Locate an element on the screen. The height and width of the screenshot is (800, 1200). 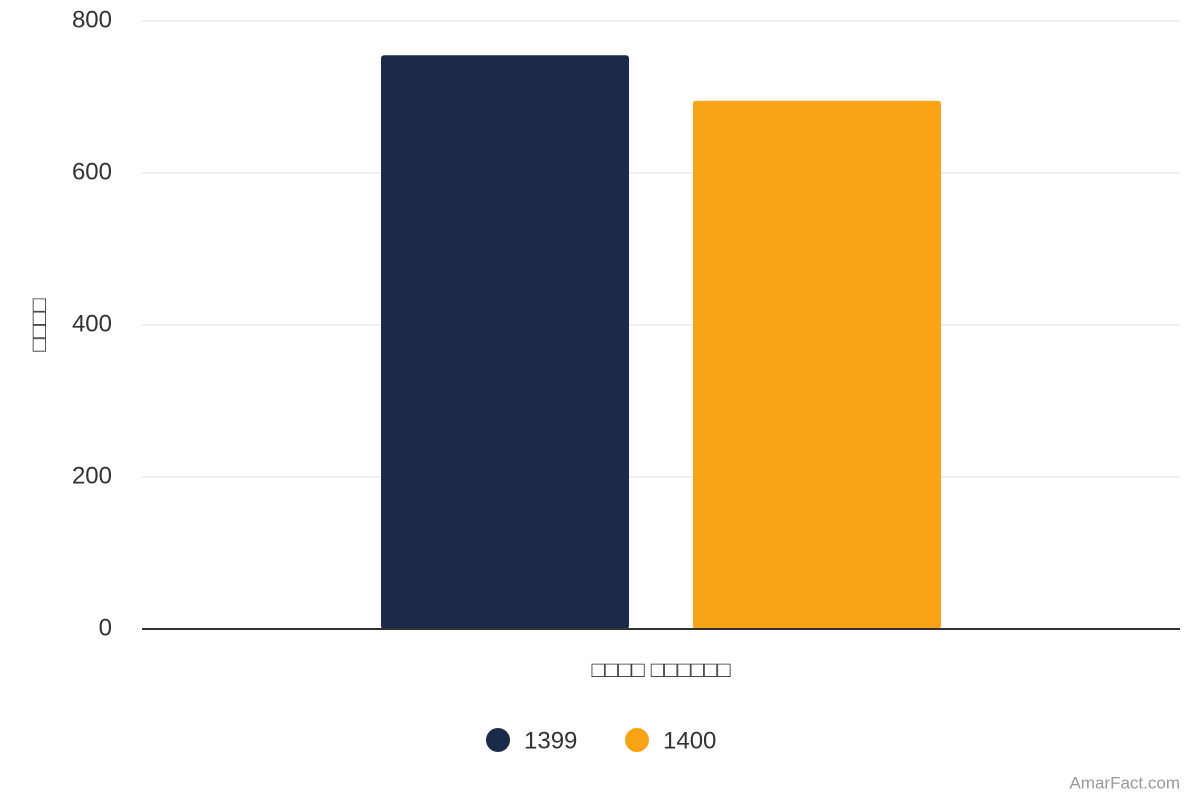
y-tick-label: 400 is located at coordinates (92, 323).